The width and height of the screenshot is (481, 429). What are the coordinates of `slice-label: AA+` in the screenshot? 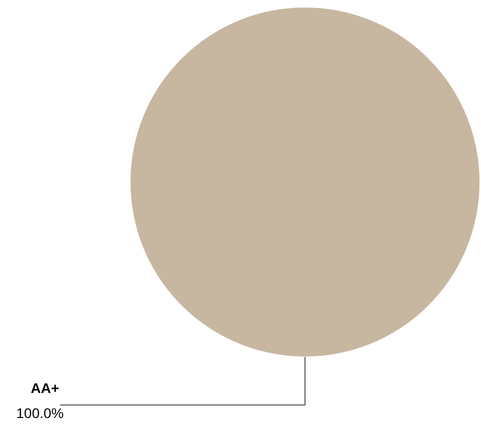 It's located at (45, 388).